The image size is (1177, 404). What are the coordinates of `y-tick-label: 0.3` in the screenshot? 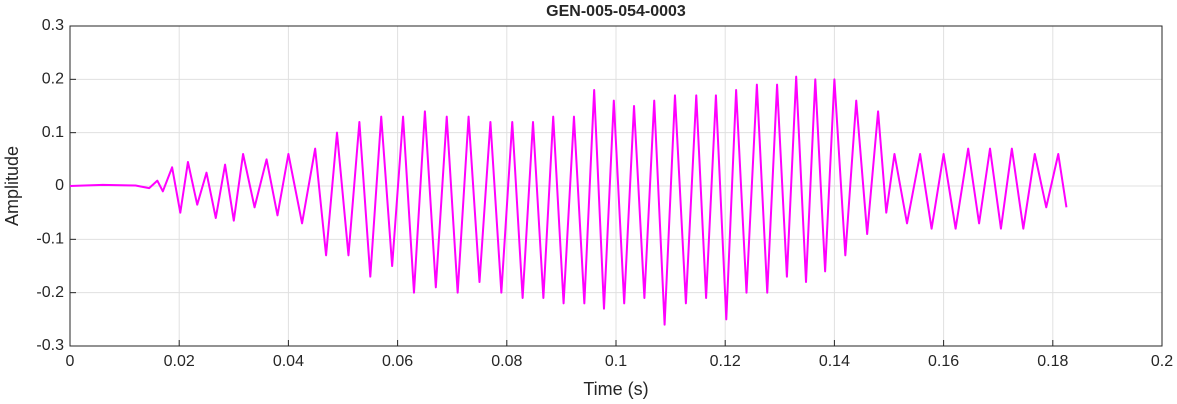 It's located at (53, 25).